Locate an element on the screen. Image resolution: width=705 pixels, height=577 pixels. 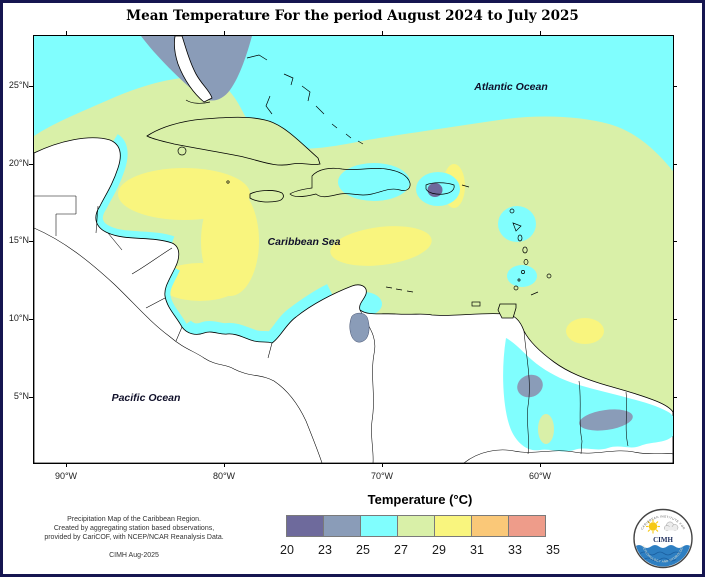
legend-tick: 27 is located at coordinates (401, 550).